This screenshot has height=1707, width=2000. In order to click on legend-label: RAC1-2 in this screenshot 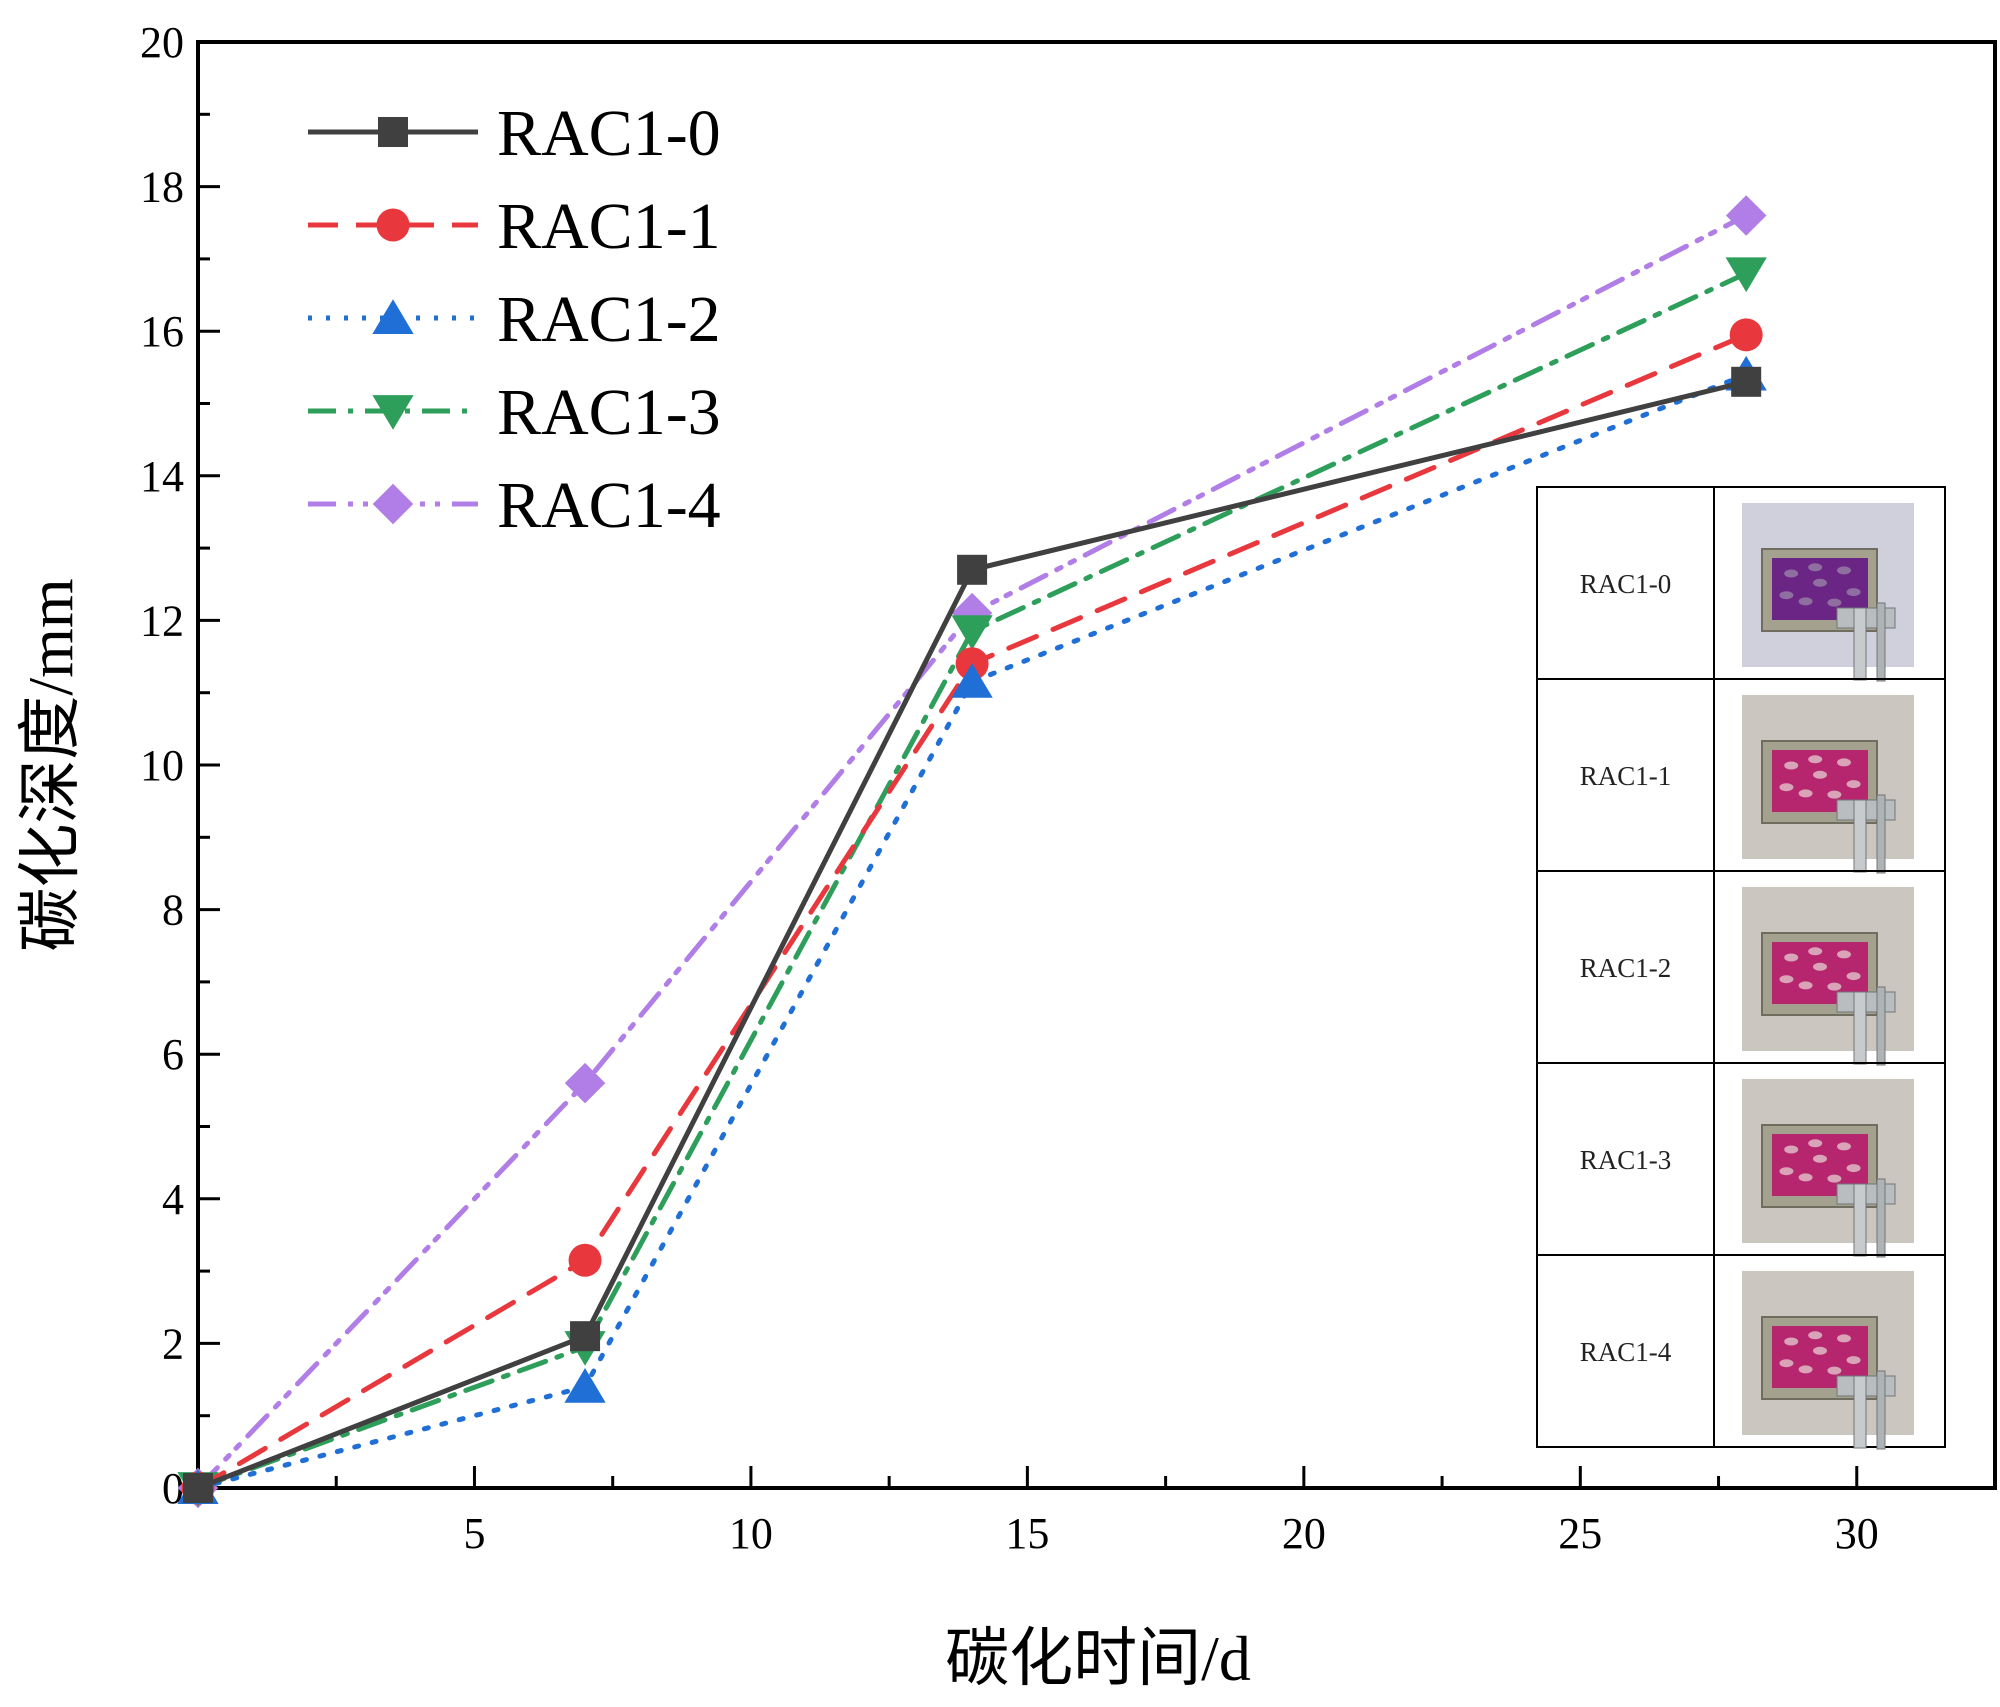, I will do `click(609, 319)`.